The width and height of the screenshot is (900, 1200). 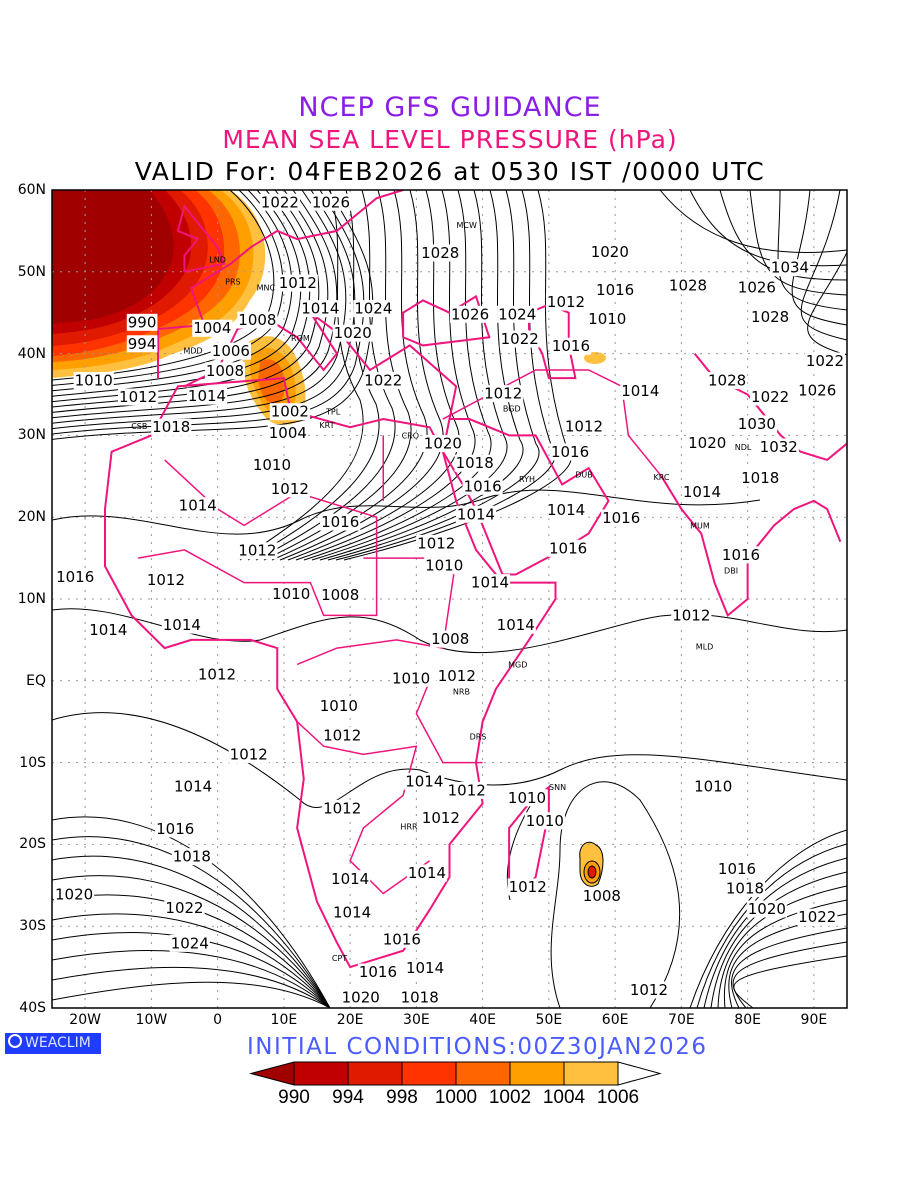 I want to click on lat-label: 10N, so click(x=31, y=599).